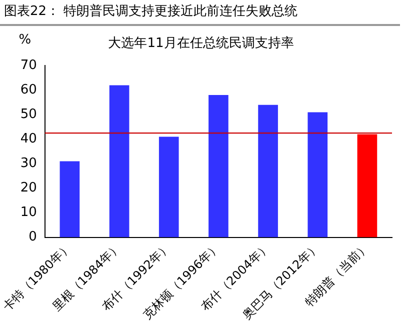  What do you see at coordinates (28, 90) in the screenshot?
I see `y-tick-label: 60` at bounding box center [28, 90].